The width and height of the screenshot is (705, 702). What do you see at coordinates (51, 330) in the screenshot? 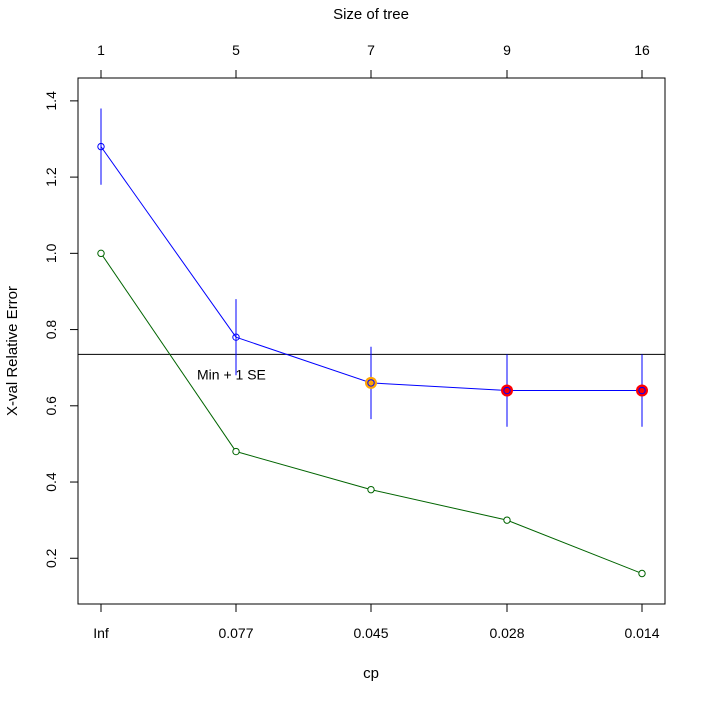
I see `y-tick-label: 0.8` at bounding box center [51, 330].